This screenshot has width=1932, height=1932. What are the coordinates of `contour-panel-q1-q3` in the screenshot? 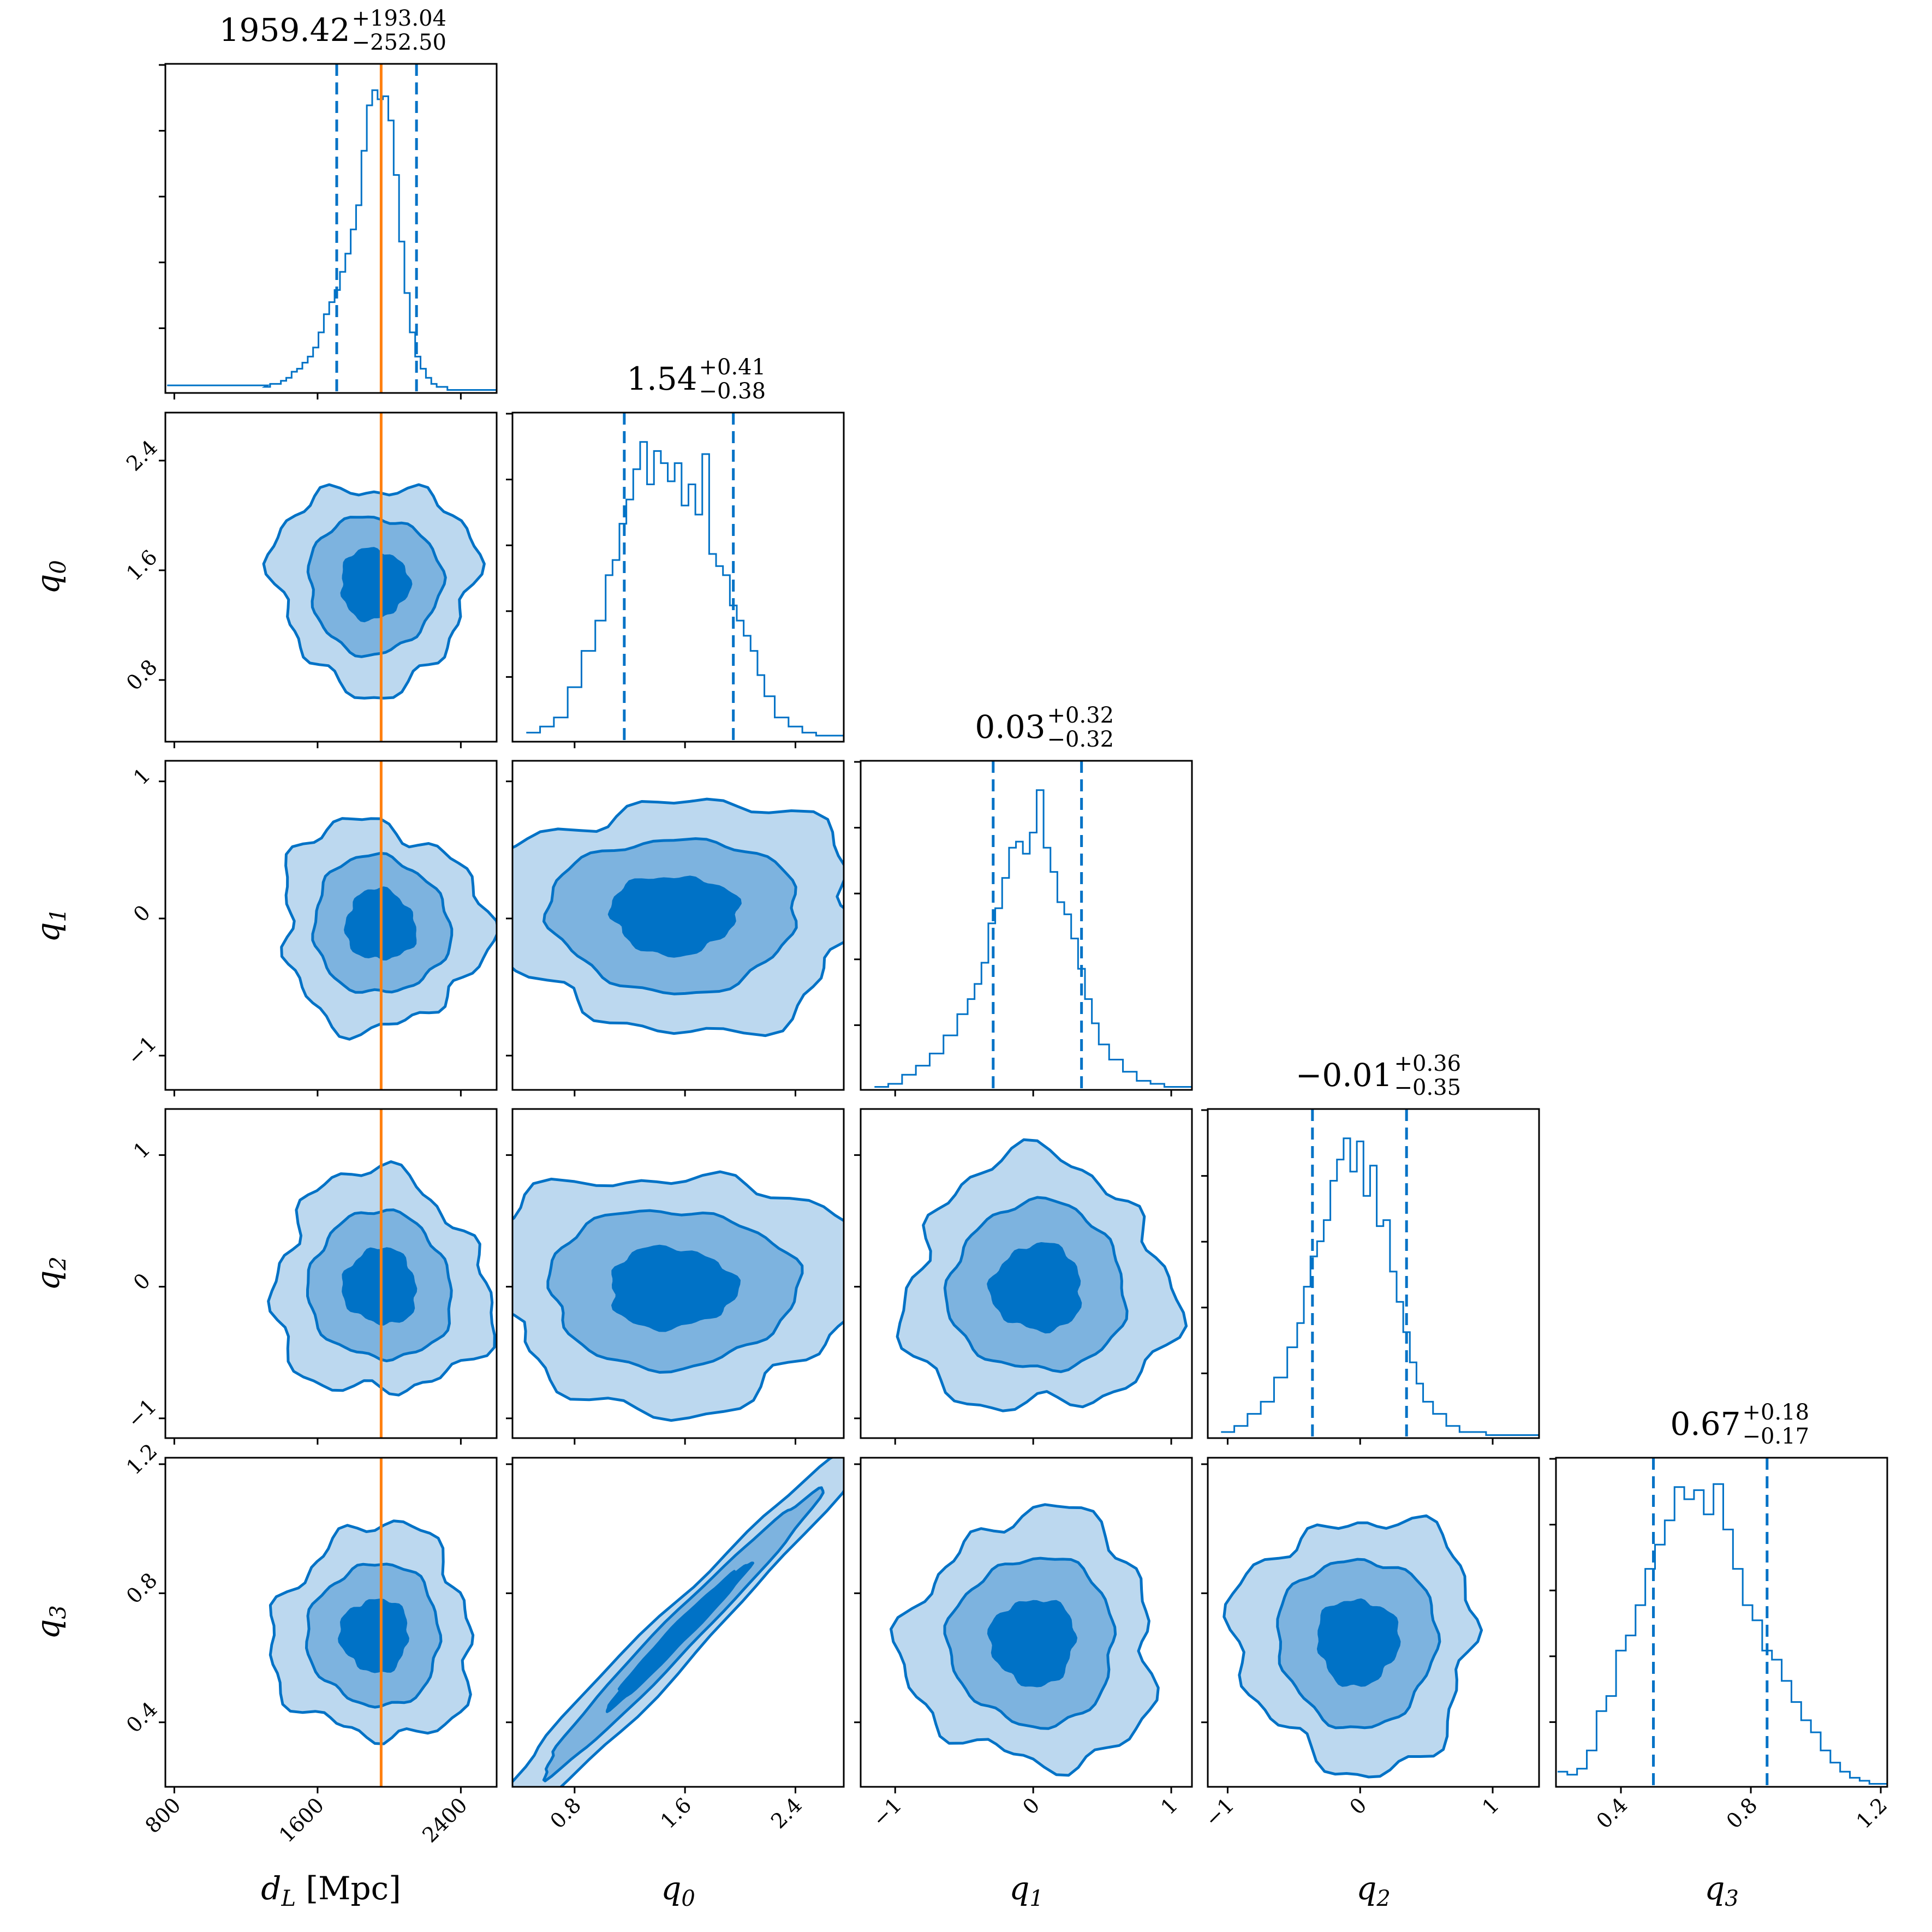 It's located at (1025, 1640).